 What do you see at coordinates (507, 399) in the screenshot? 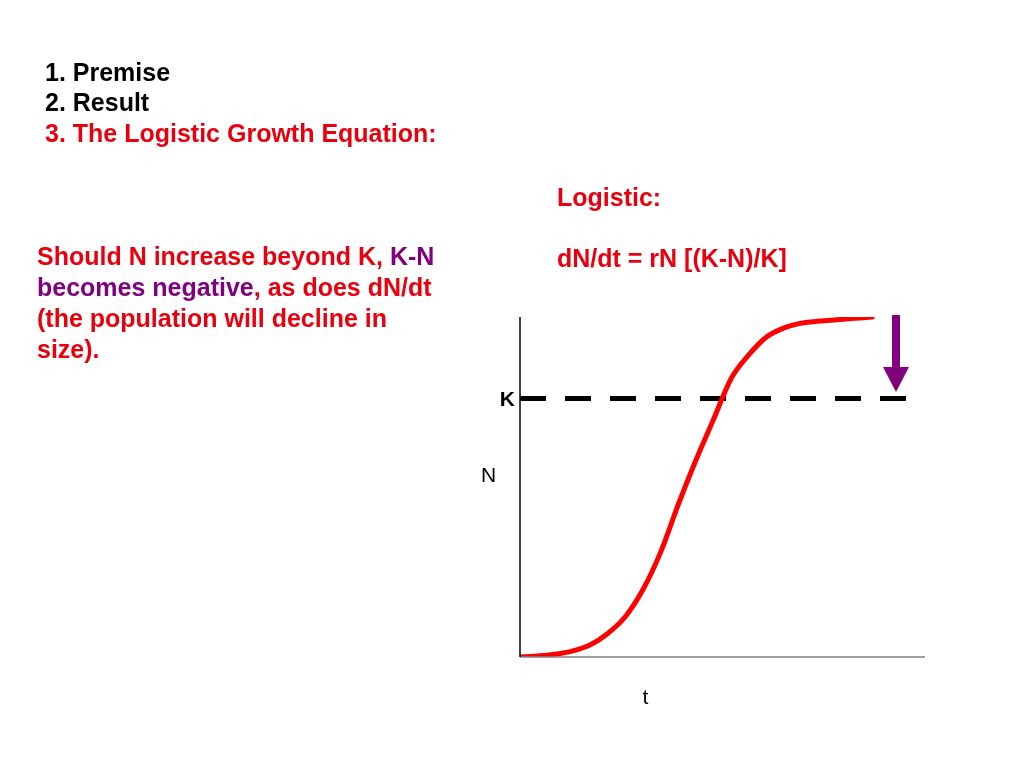
I see `ref-line-label: K` at bounding box center [507, 399].